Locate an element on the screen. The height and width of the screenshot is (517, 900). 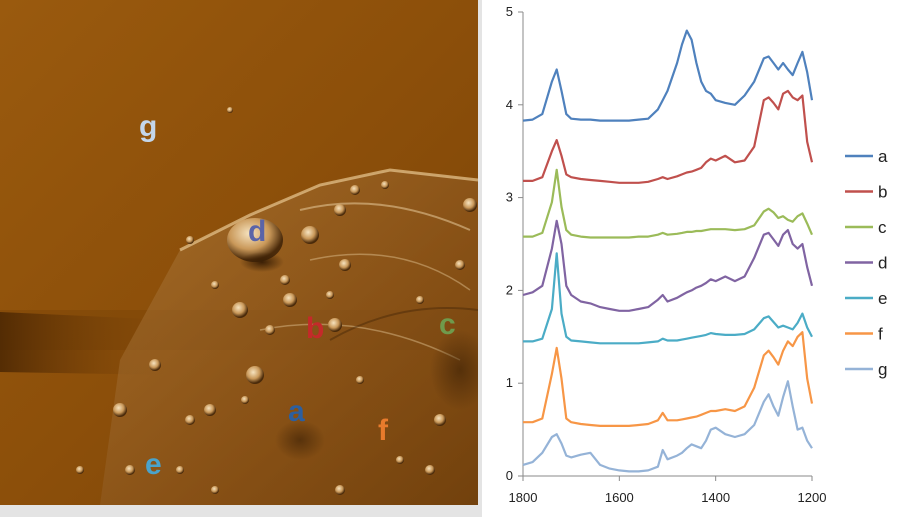
series-line-b is located at coordinates (668, 136).